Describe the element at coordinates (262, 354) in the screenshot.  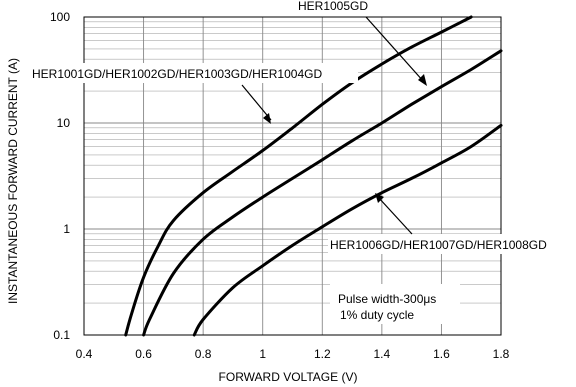
I see `x-tick-label: 1` at that location.